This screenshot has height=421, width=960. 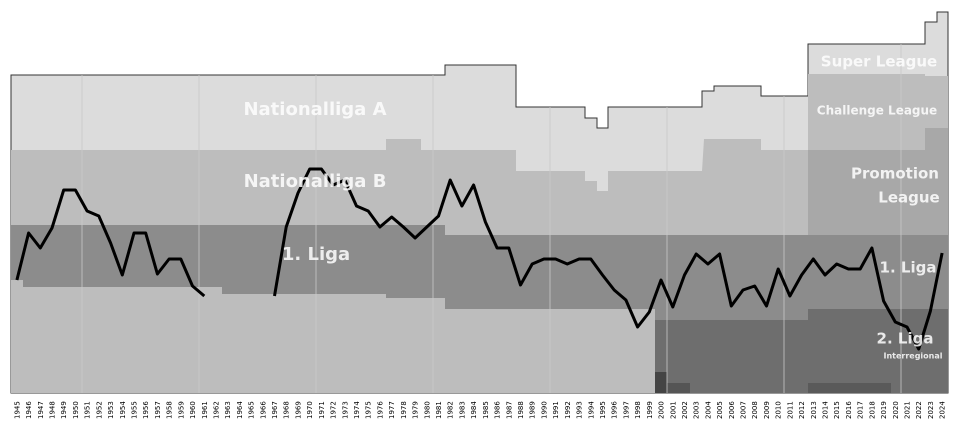 What do you see at coordinates (767, 410) in the screenshot?
I see `x-tick-label: 2009` at bounding box center [767, 410].